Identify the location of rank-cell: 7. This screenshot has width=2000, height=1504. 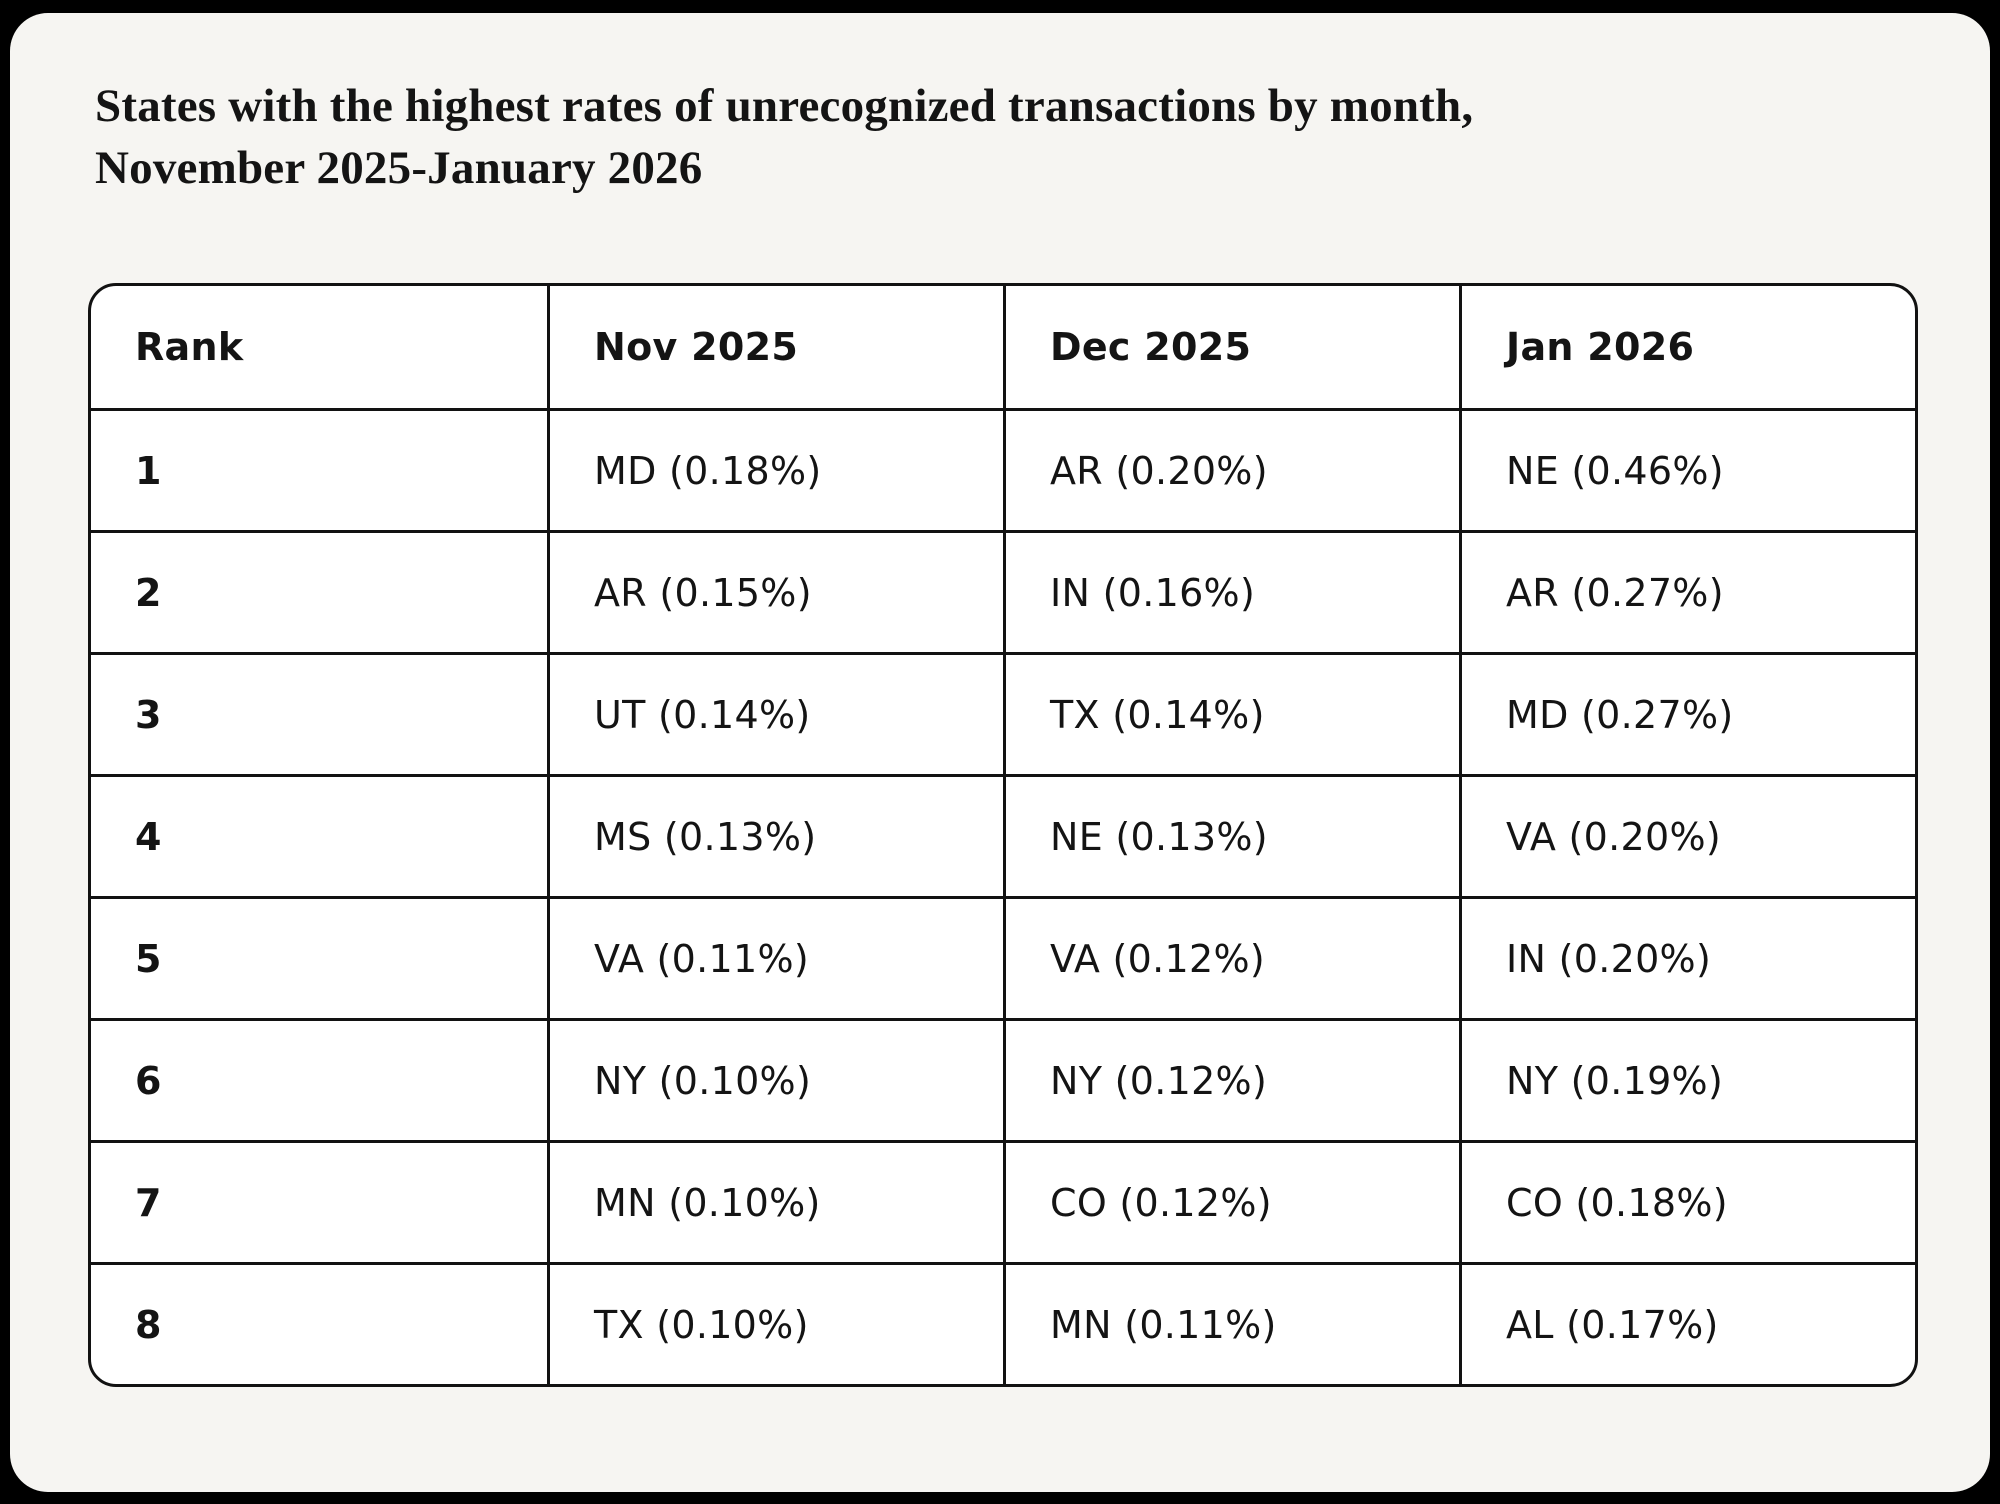
(319, 1201).